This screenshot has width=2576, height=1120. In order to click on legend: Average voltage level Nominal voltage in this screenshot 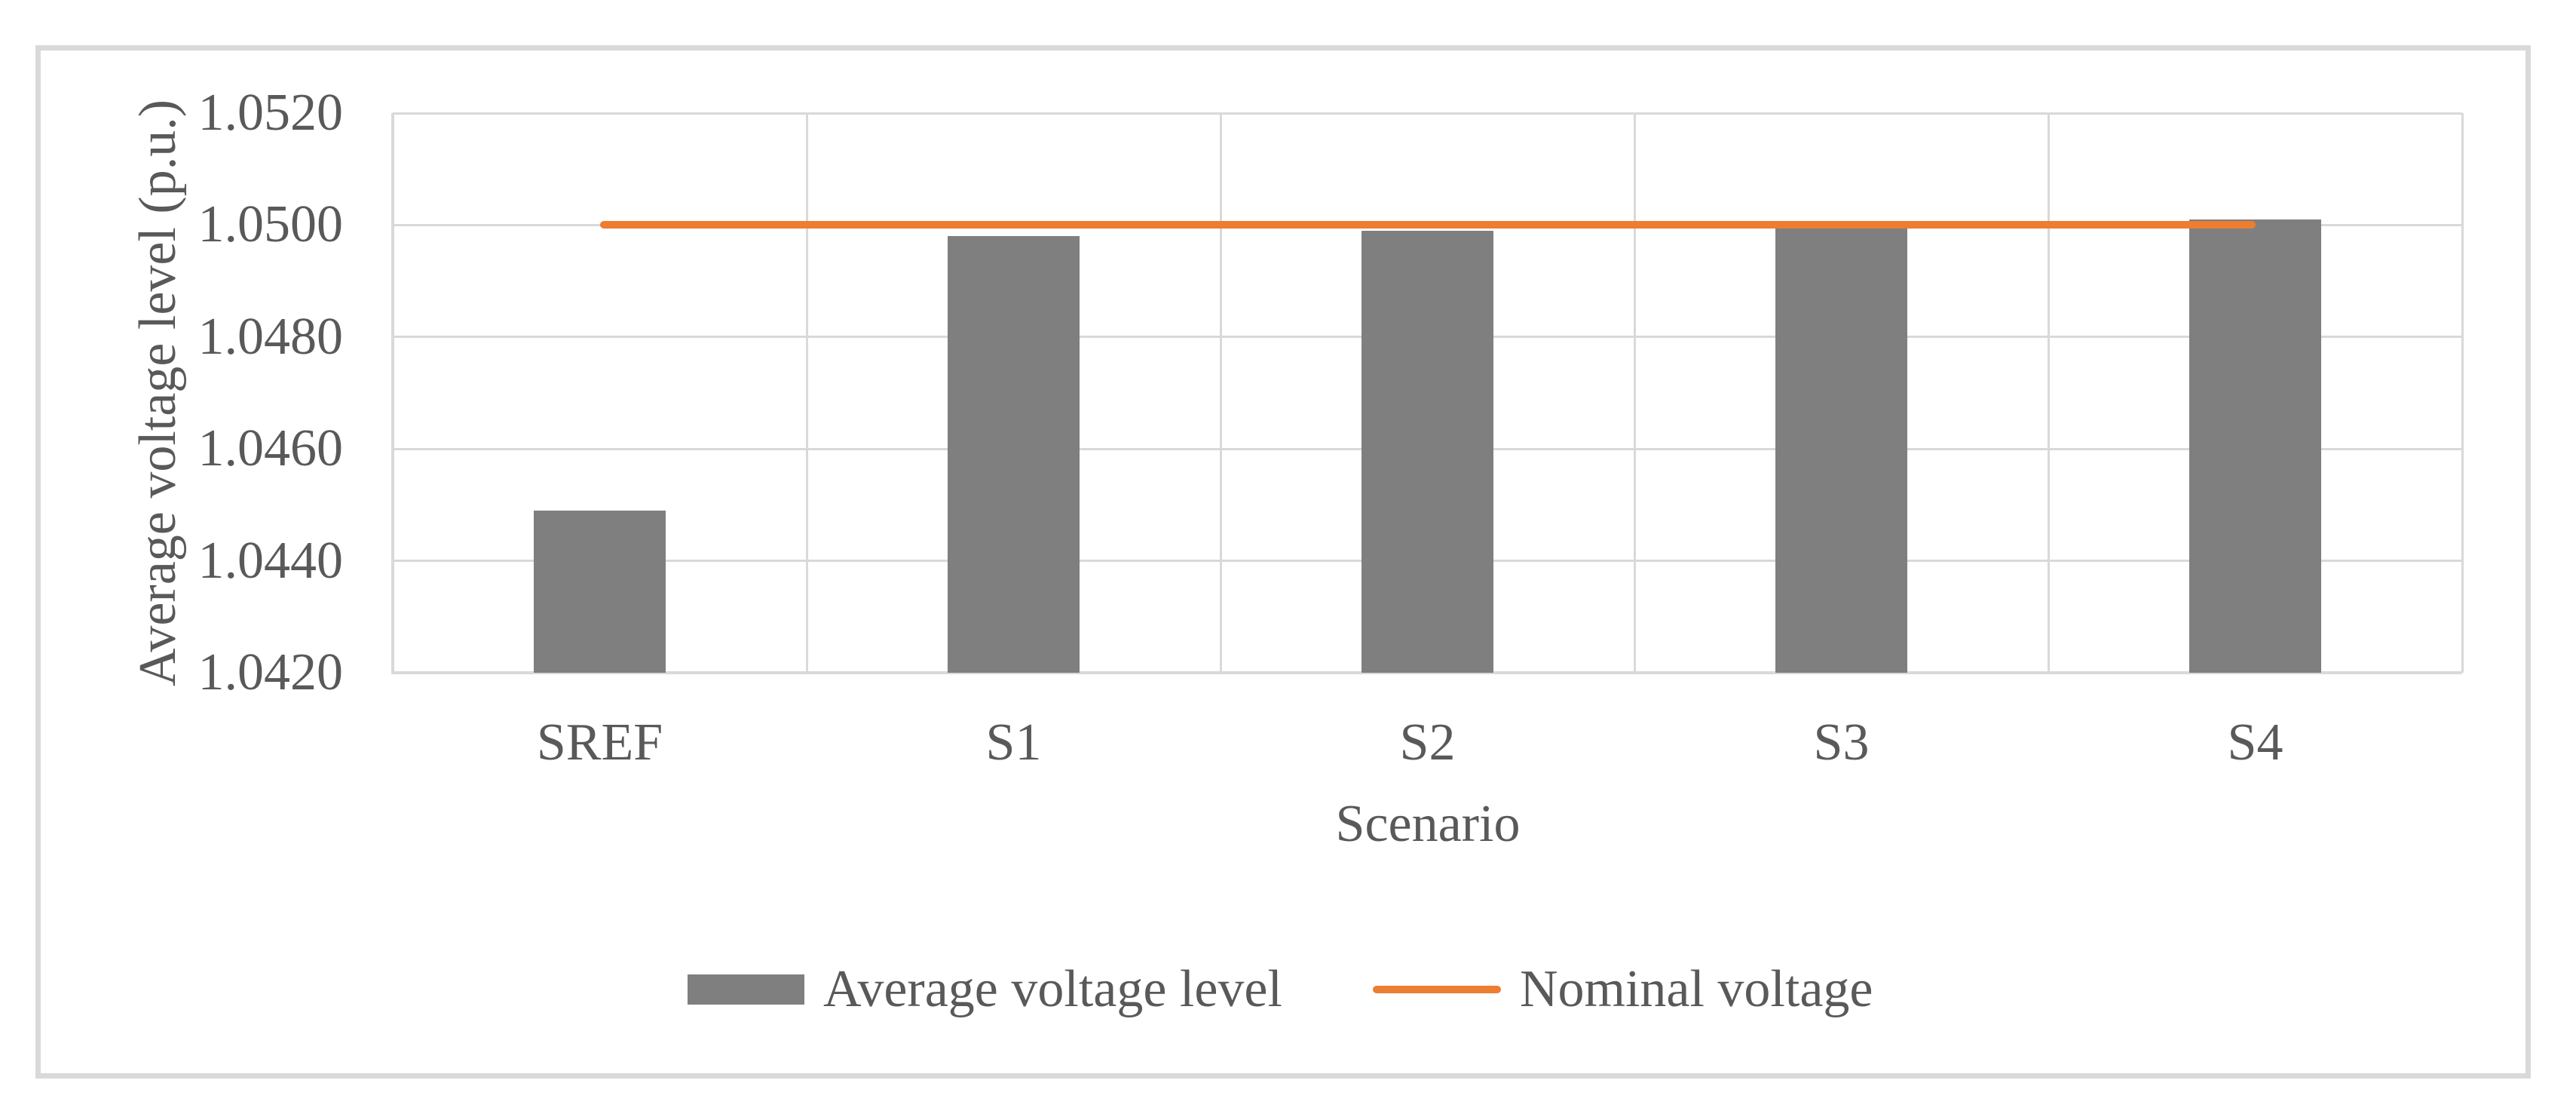, I will do `click(1280, 989)`.